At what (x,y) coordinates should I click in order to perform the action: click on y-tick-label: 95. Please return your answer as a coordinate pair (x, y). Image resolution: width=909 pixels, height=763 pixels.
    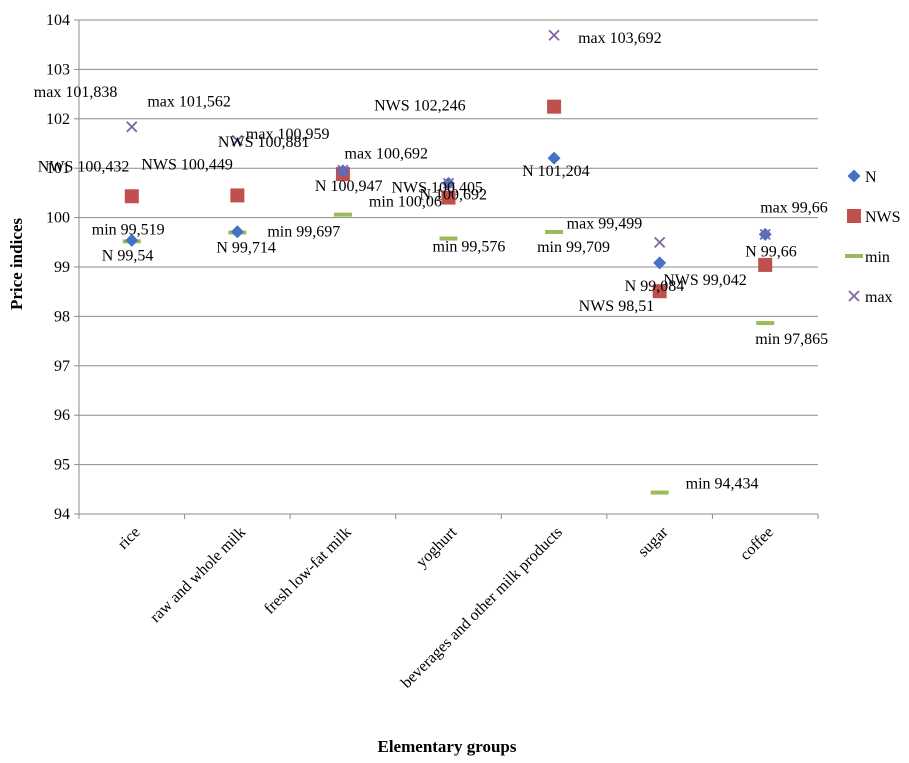
    Looking at the image, I should click on (62, 465).